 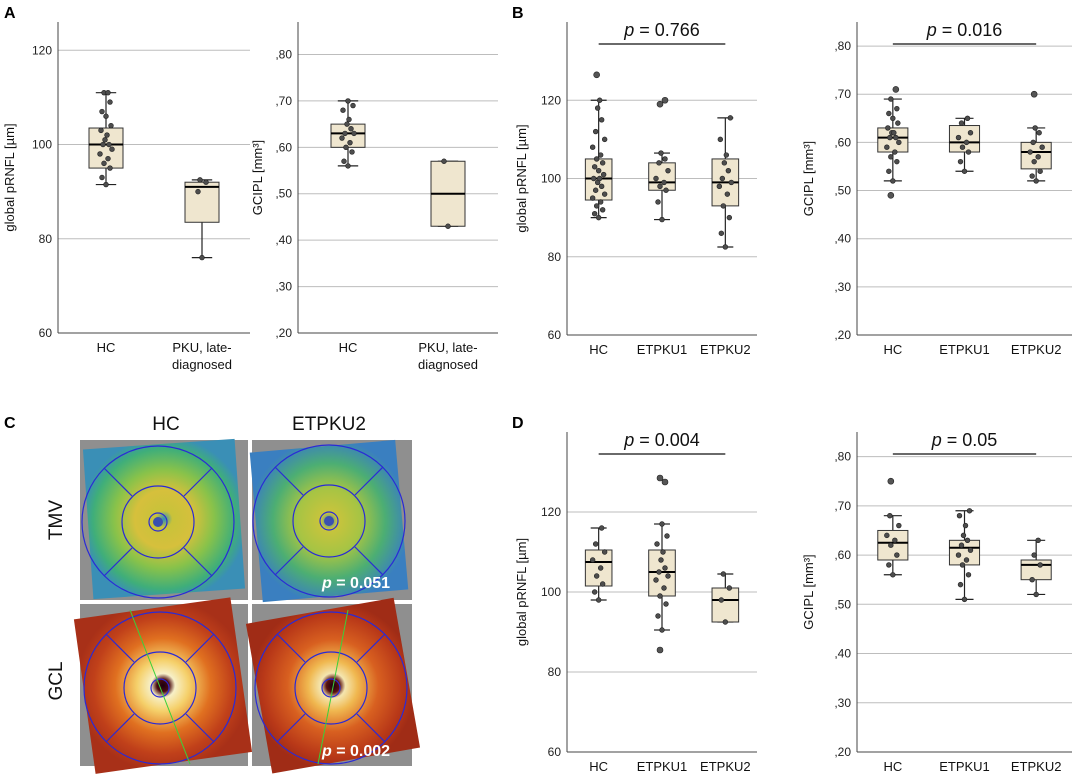 What do you see at coordinates (10, 13) in the screenshot?
I see `panel-letter-a: A` at bounding box center [10, 13].